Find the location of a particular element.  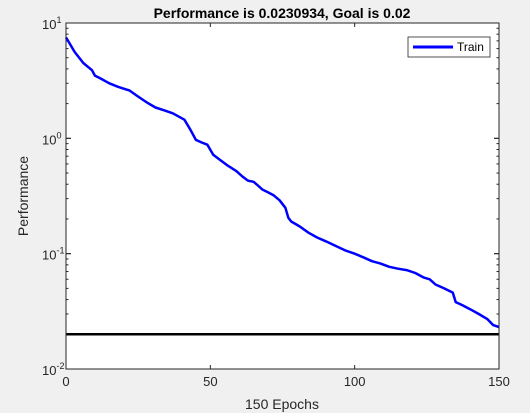

x-tick-label: 0 is located at coordinates (65, 381).